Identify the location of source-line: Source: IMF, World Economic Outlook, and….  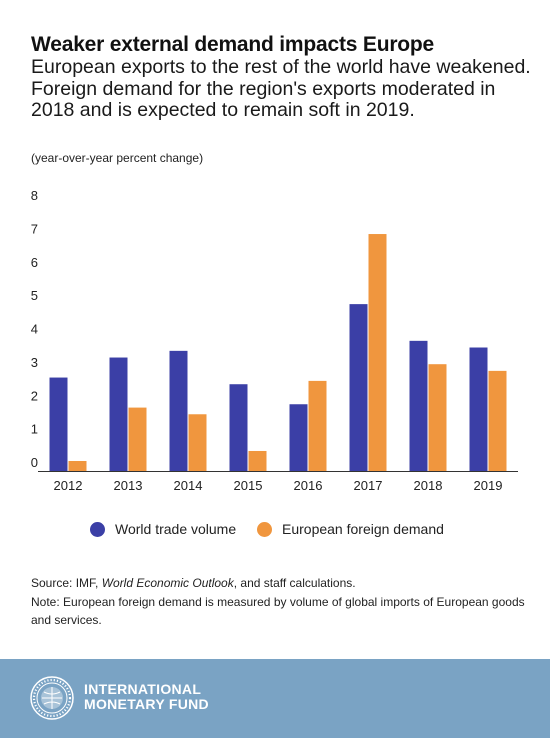
(278, 583).